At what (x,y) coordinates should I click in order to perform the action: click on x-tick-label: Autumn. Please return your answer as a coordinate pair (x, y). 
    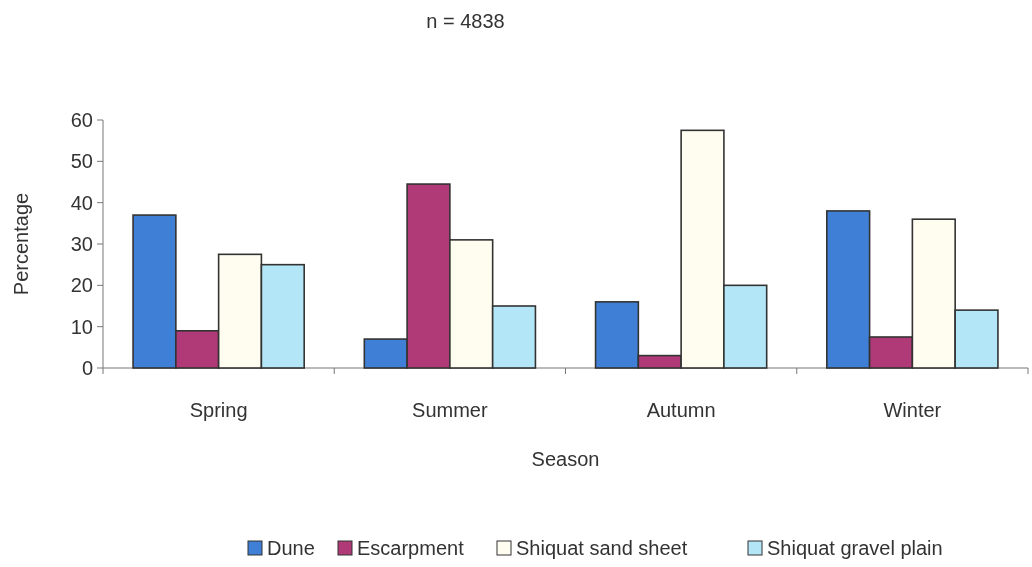
    Looking at the image, I should click on (681, 410).